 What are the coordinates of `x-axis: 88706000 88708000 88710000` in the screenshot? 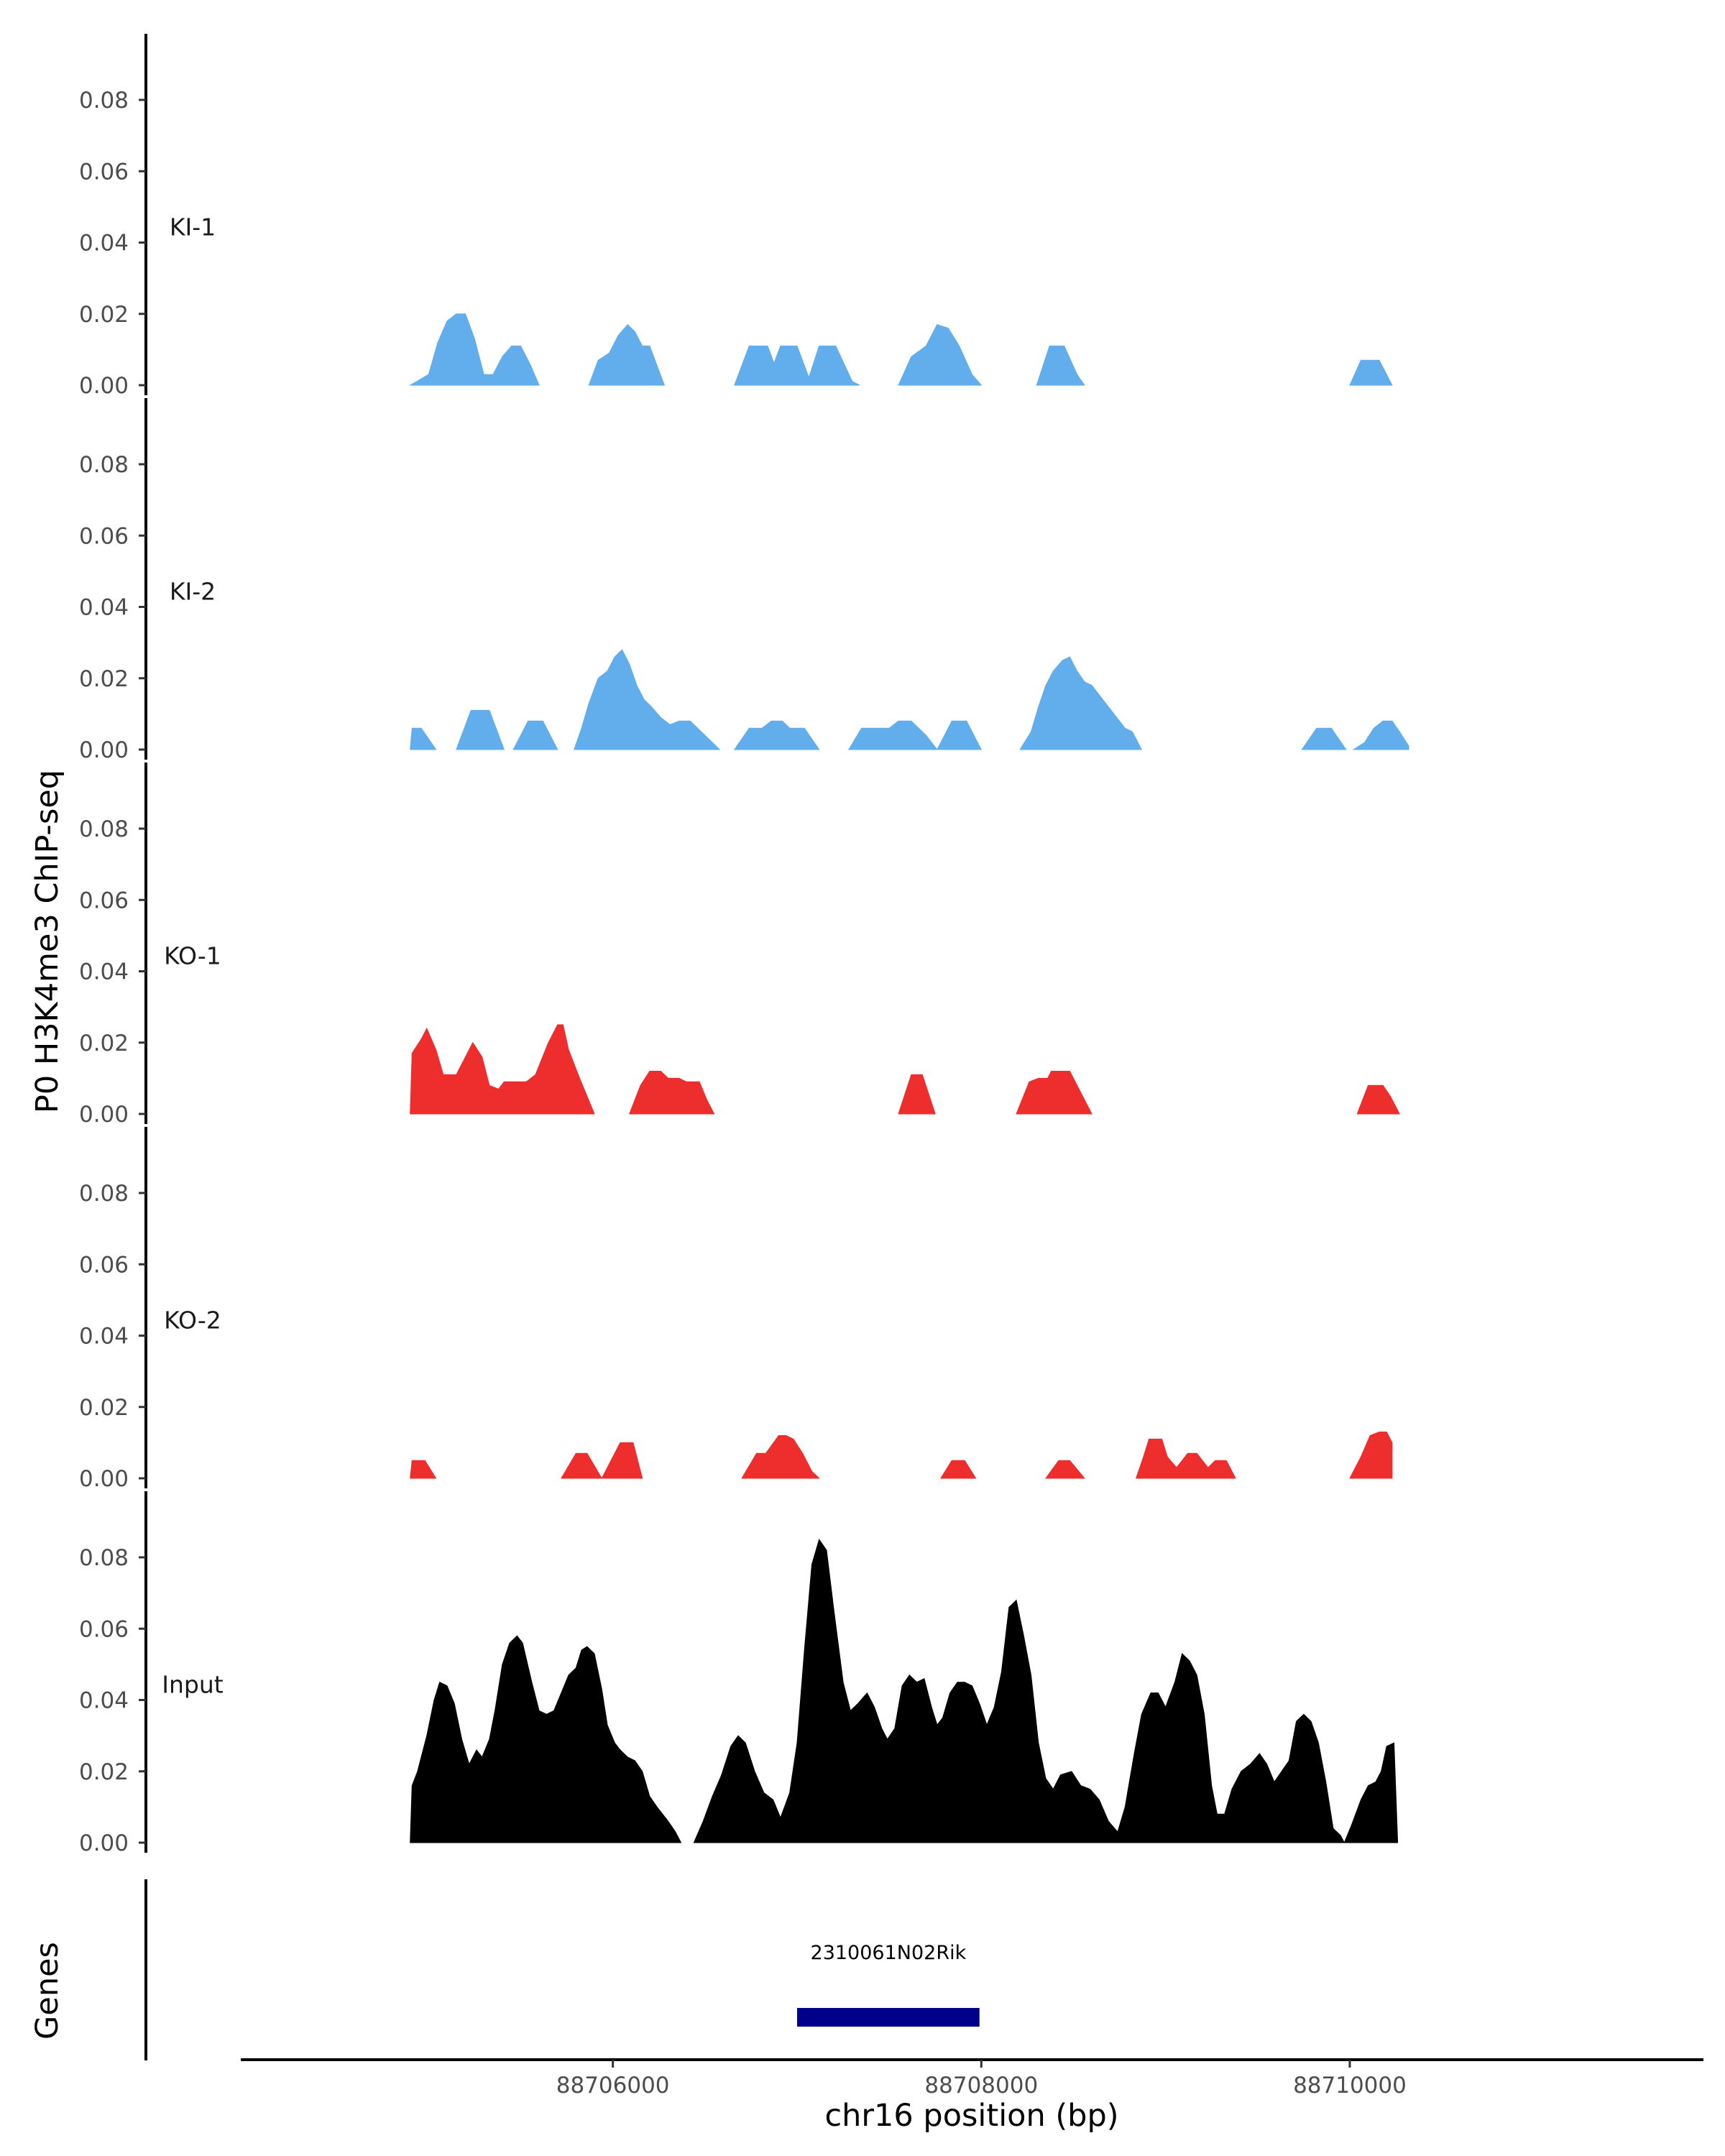 It's located at (972, 2078).